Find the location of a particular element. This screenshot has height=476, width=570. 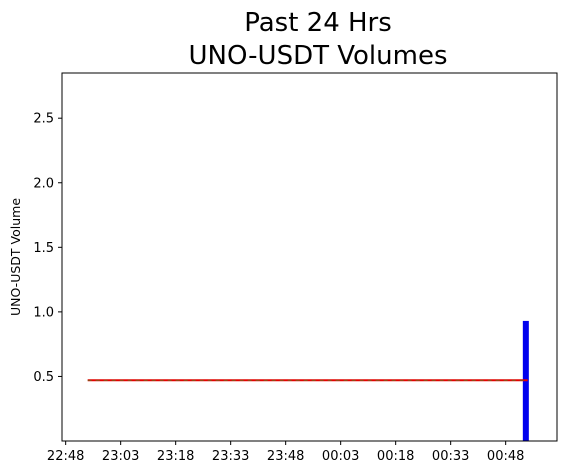

y-tick-label-0: 0.5 is located at coordinates (43, 377).